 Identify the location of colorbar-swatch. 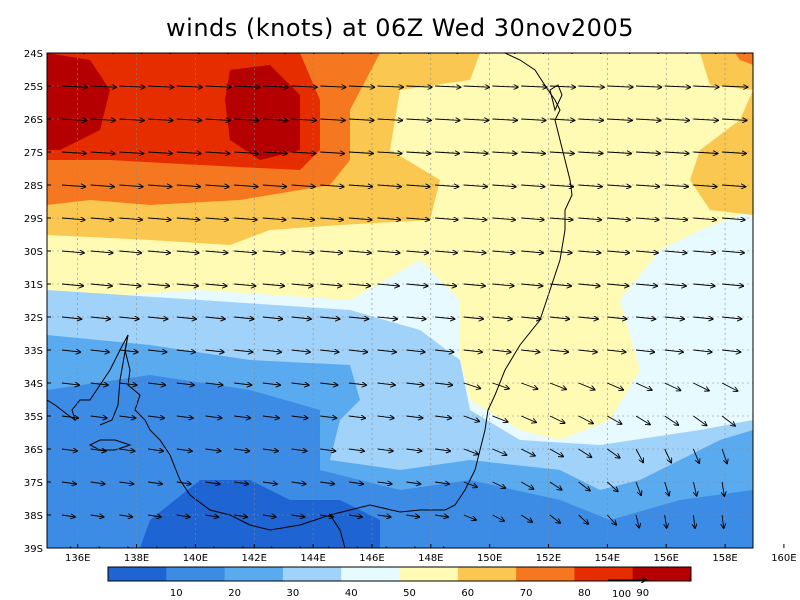
(487, 574).